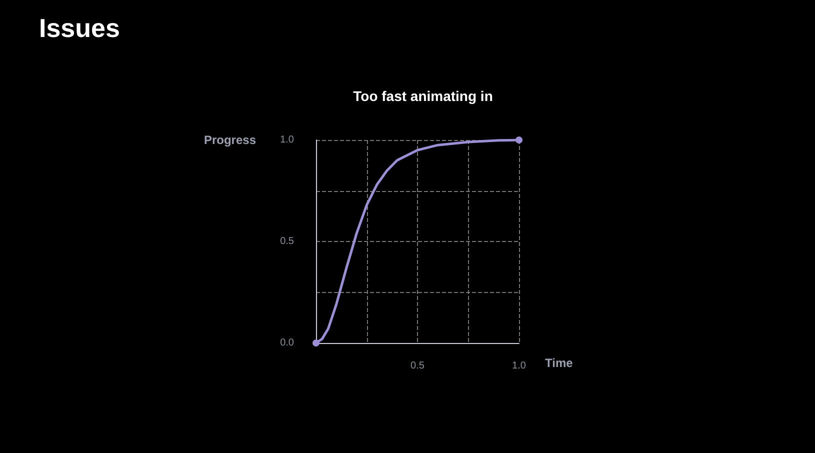  What do you see at coordinates (287, 140) in the screenshot?
I see `y-tick-label: 1.0` at bounding box center [287, 140].